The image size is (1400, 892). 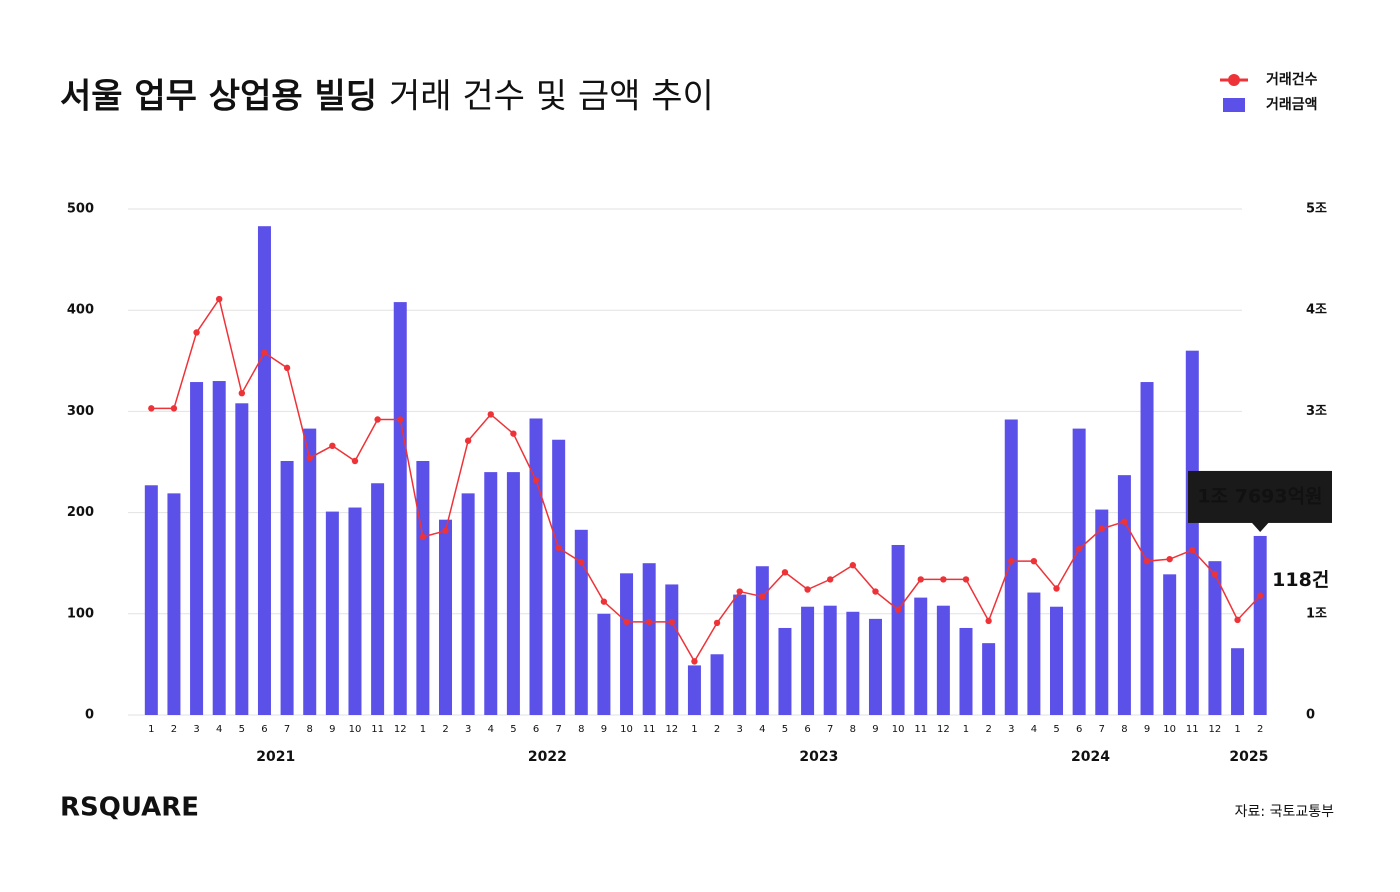 I want to click on y2-tick-label: 1조, so click(x=1316, y=613).